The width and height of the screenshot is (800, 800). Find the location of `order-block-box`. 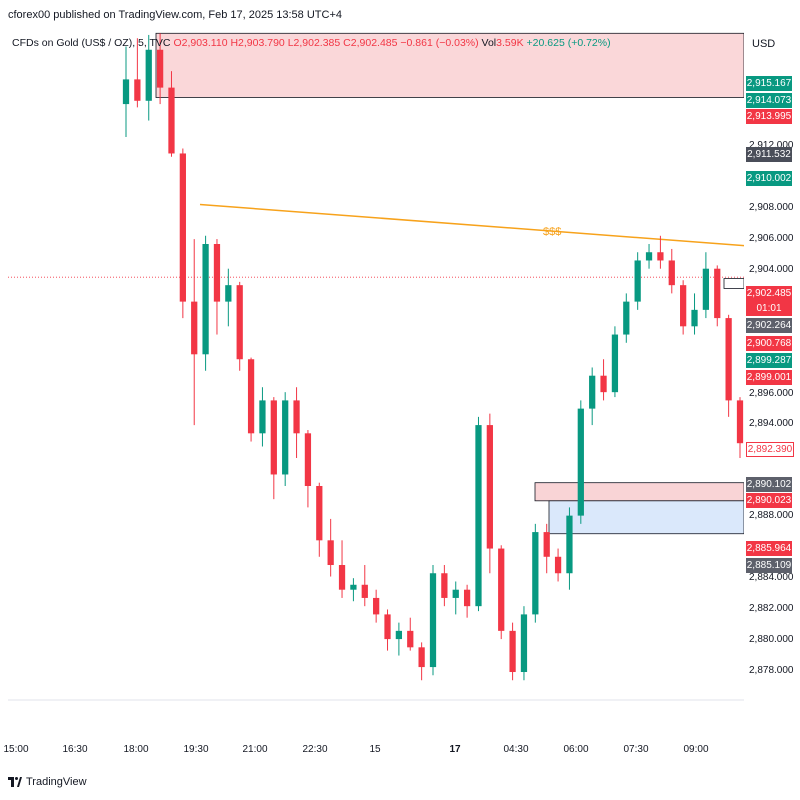

order-block-box is located at coordinates (733, 283).